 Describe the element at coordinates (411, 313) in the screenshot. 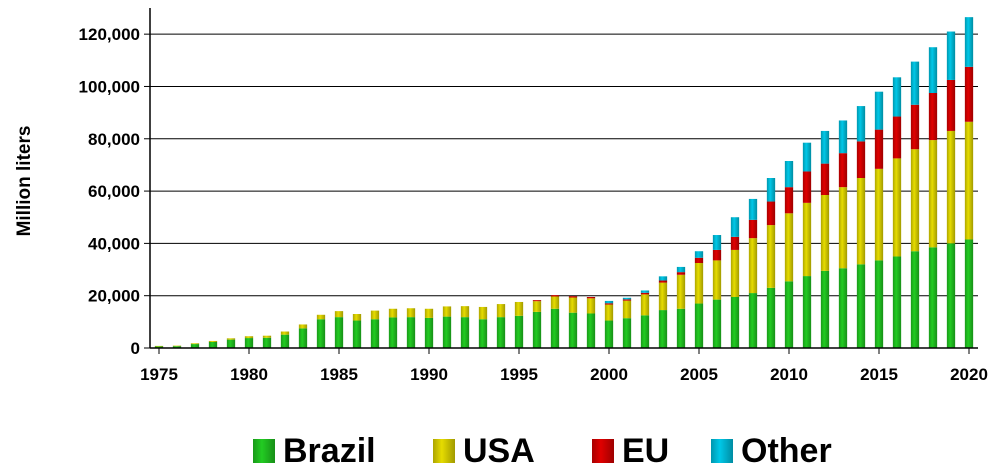

I see `bar-segment-usa-1989` at that location.